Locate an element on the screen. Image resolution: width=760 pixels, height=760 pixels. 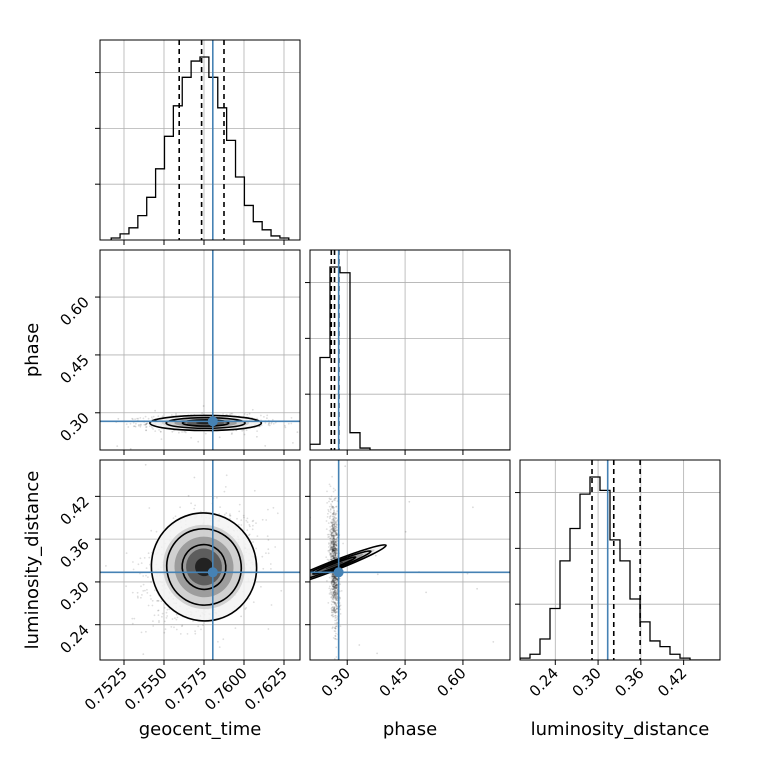
histogram-luminosity_distance is located at coordinates (620, 568).